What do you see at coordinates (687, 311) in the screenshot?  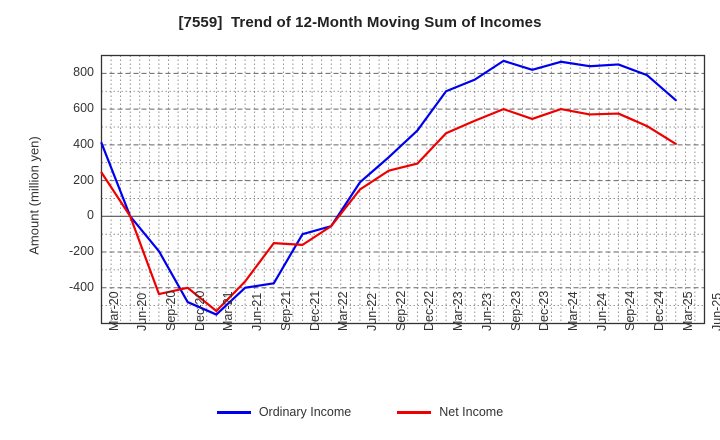 I see `x-tick-label: Mar-25` at bounding box center [687, 311].